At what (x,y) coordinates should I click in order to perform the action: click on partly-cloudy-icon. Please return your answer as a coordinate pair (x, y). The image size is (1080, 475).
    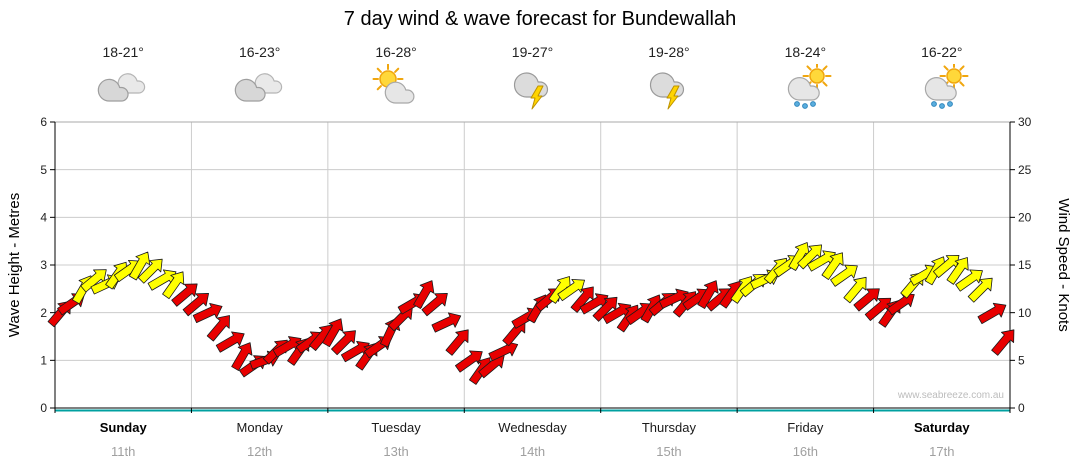
    Looking at the image, I should click on (396, 89).